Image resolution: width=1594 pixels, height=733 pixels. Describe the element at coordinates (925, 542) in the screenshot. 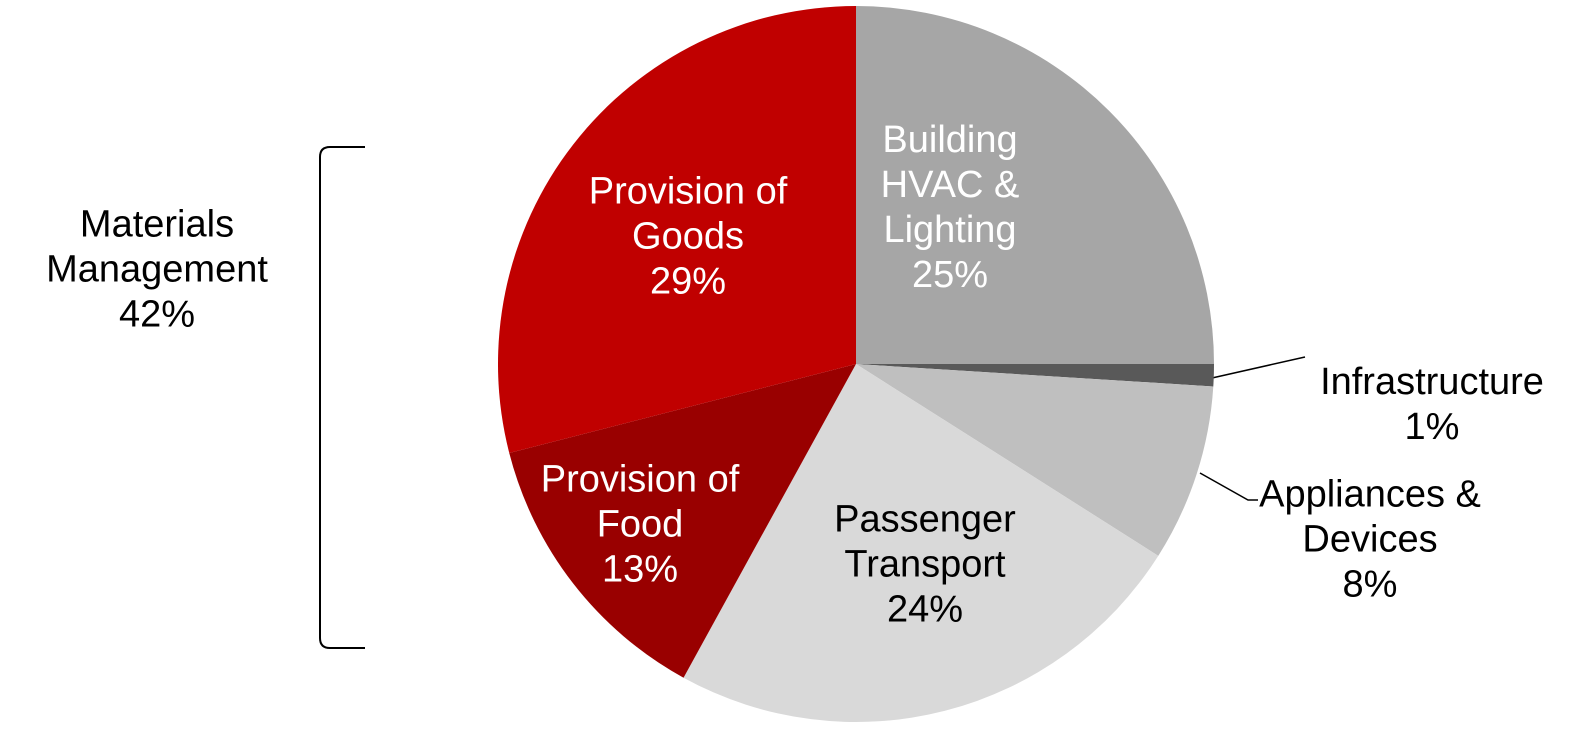

I see `category-label: Passenger Transport` at that location.